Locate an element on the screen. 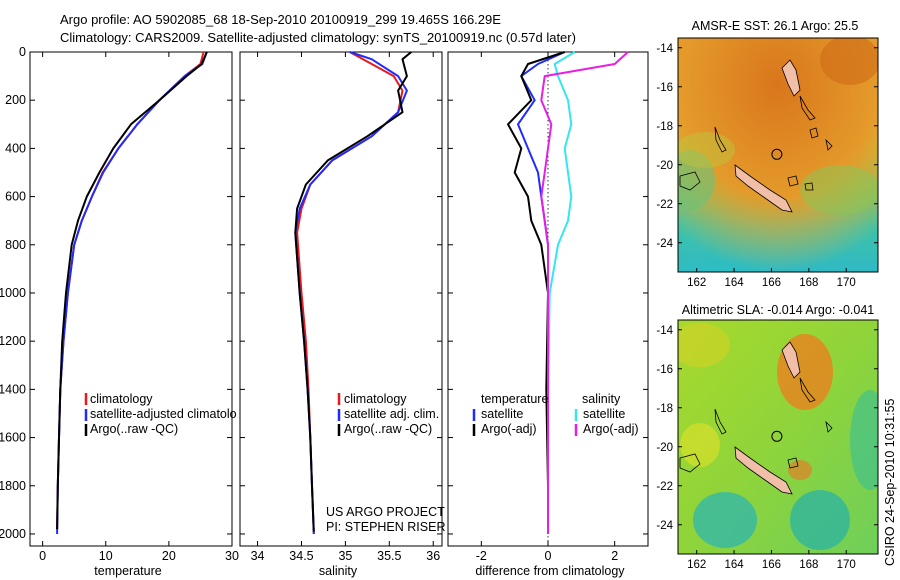 The image size is (900, 580). sst-map-frame is located at coordinates (778, 155).